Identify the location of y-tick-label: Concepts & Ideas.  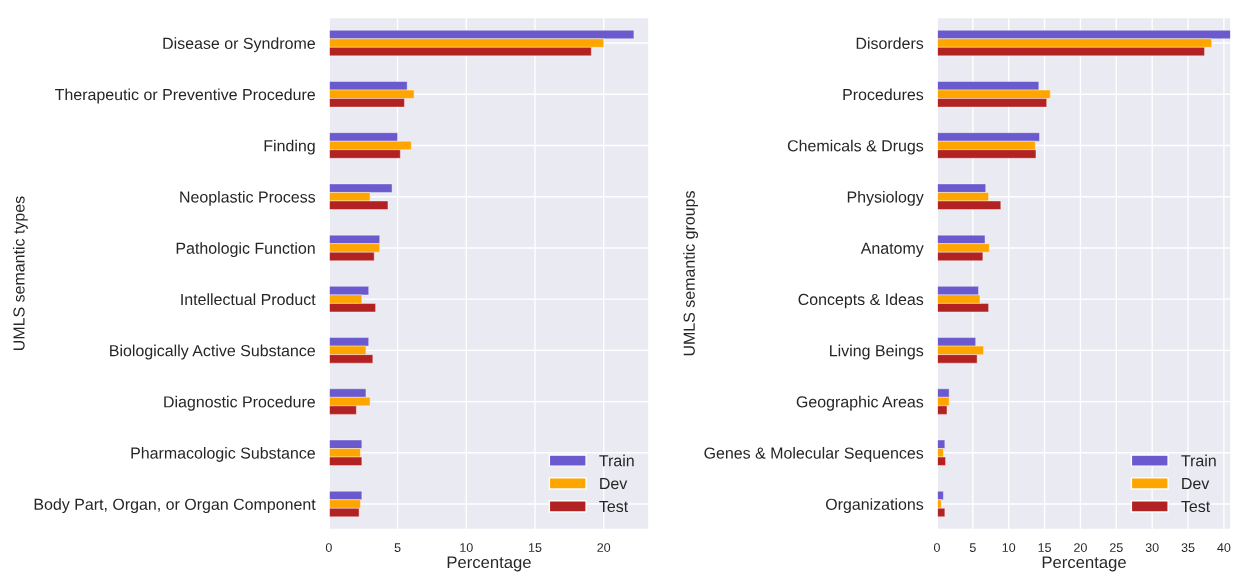
(861, 301).